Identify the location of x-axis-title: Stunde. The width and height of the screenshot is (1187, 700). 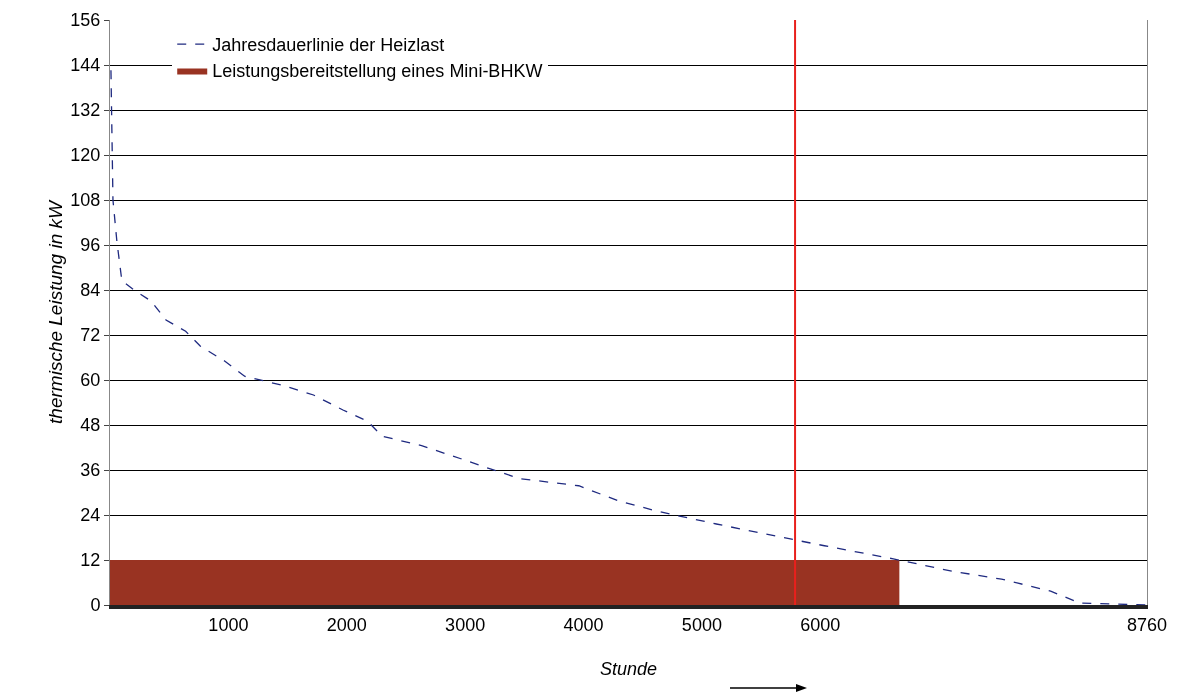
(628, 669).